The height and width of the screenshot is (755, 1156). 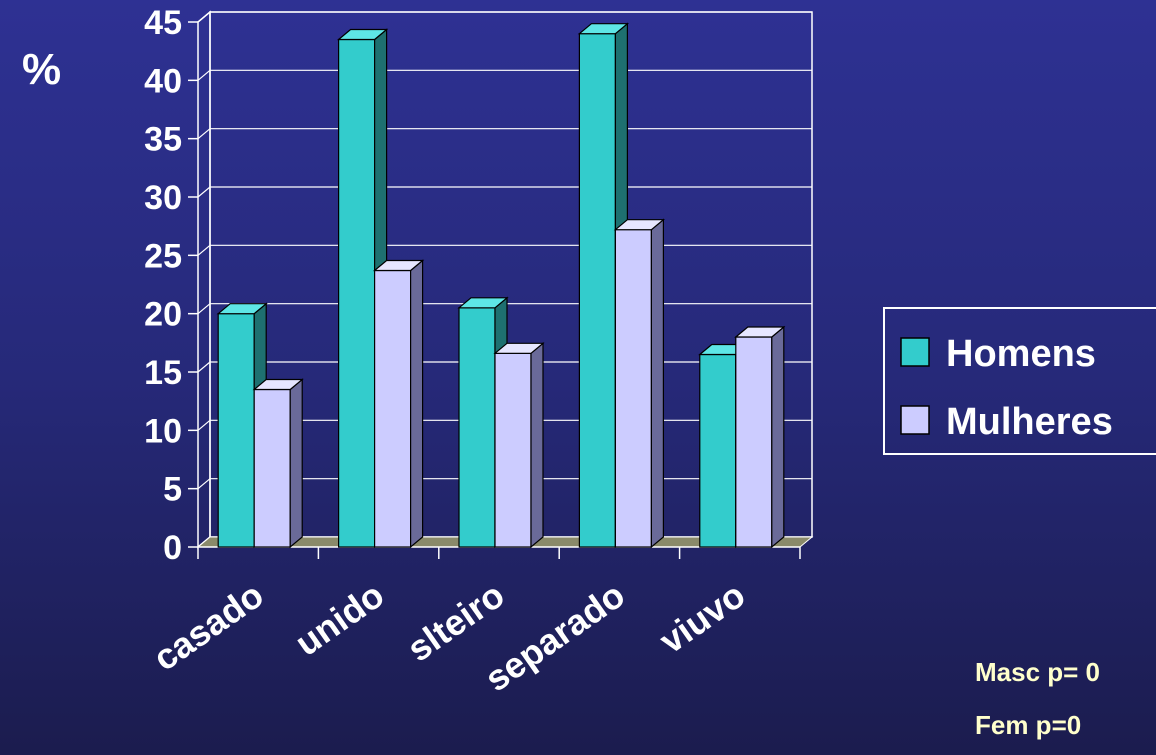 What do you see at coordinates (41, 69) in the screenshot?
I see `y-axis-label: %` at bounding box center [41, 69].